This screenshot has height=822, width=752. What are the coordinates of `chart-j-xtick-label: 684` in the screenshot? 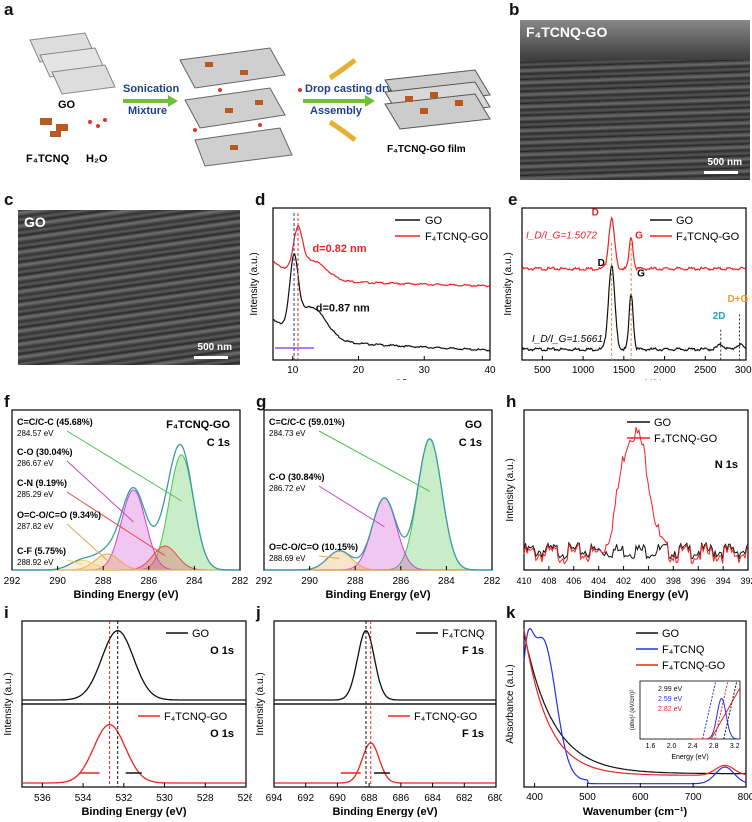 It's located at (432, 798).